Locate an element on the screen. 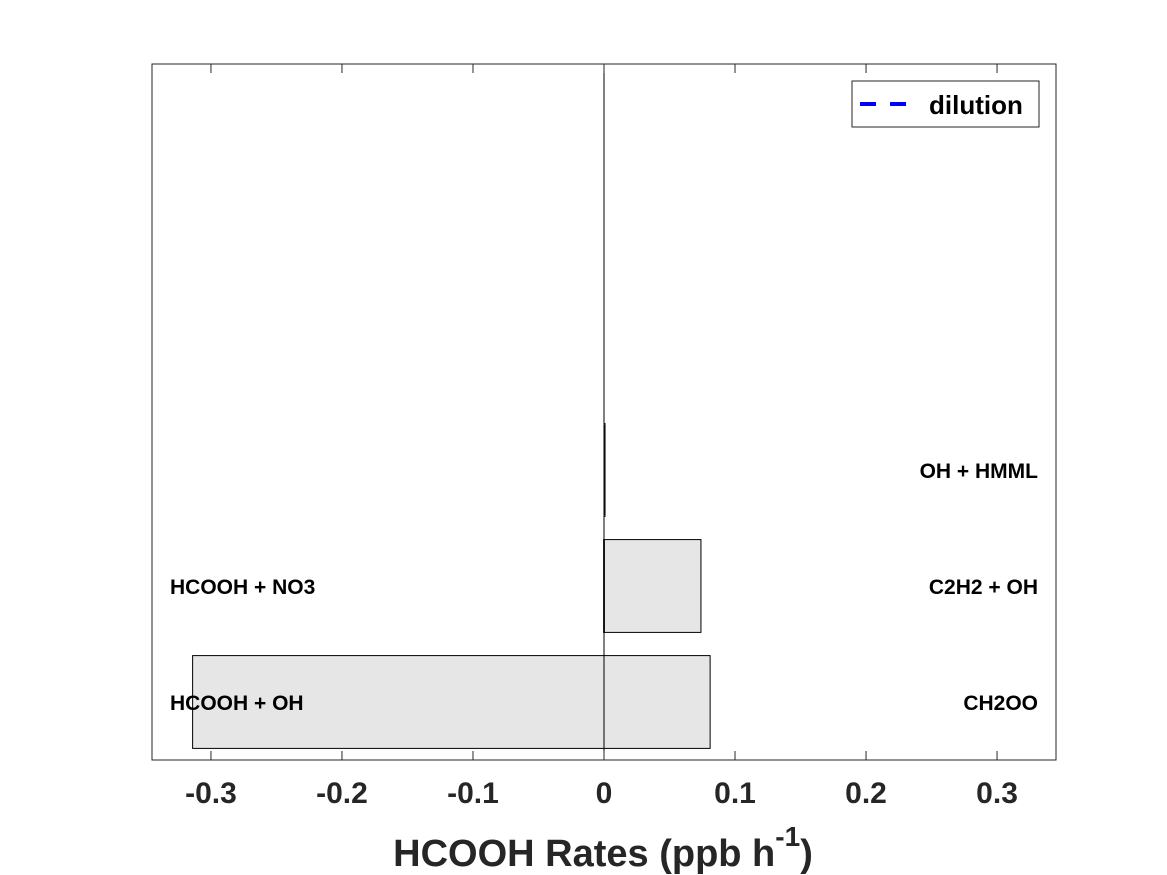 The width and height of the screenshot is (1167, 875). legend-dilution-label: dilution is located at coordinates (976, 105).